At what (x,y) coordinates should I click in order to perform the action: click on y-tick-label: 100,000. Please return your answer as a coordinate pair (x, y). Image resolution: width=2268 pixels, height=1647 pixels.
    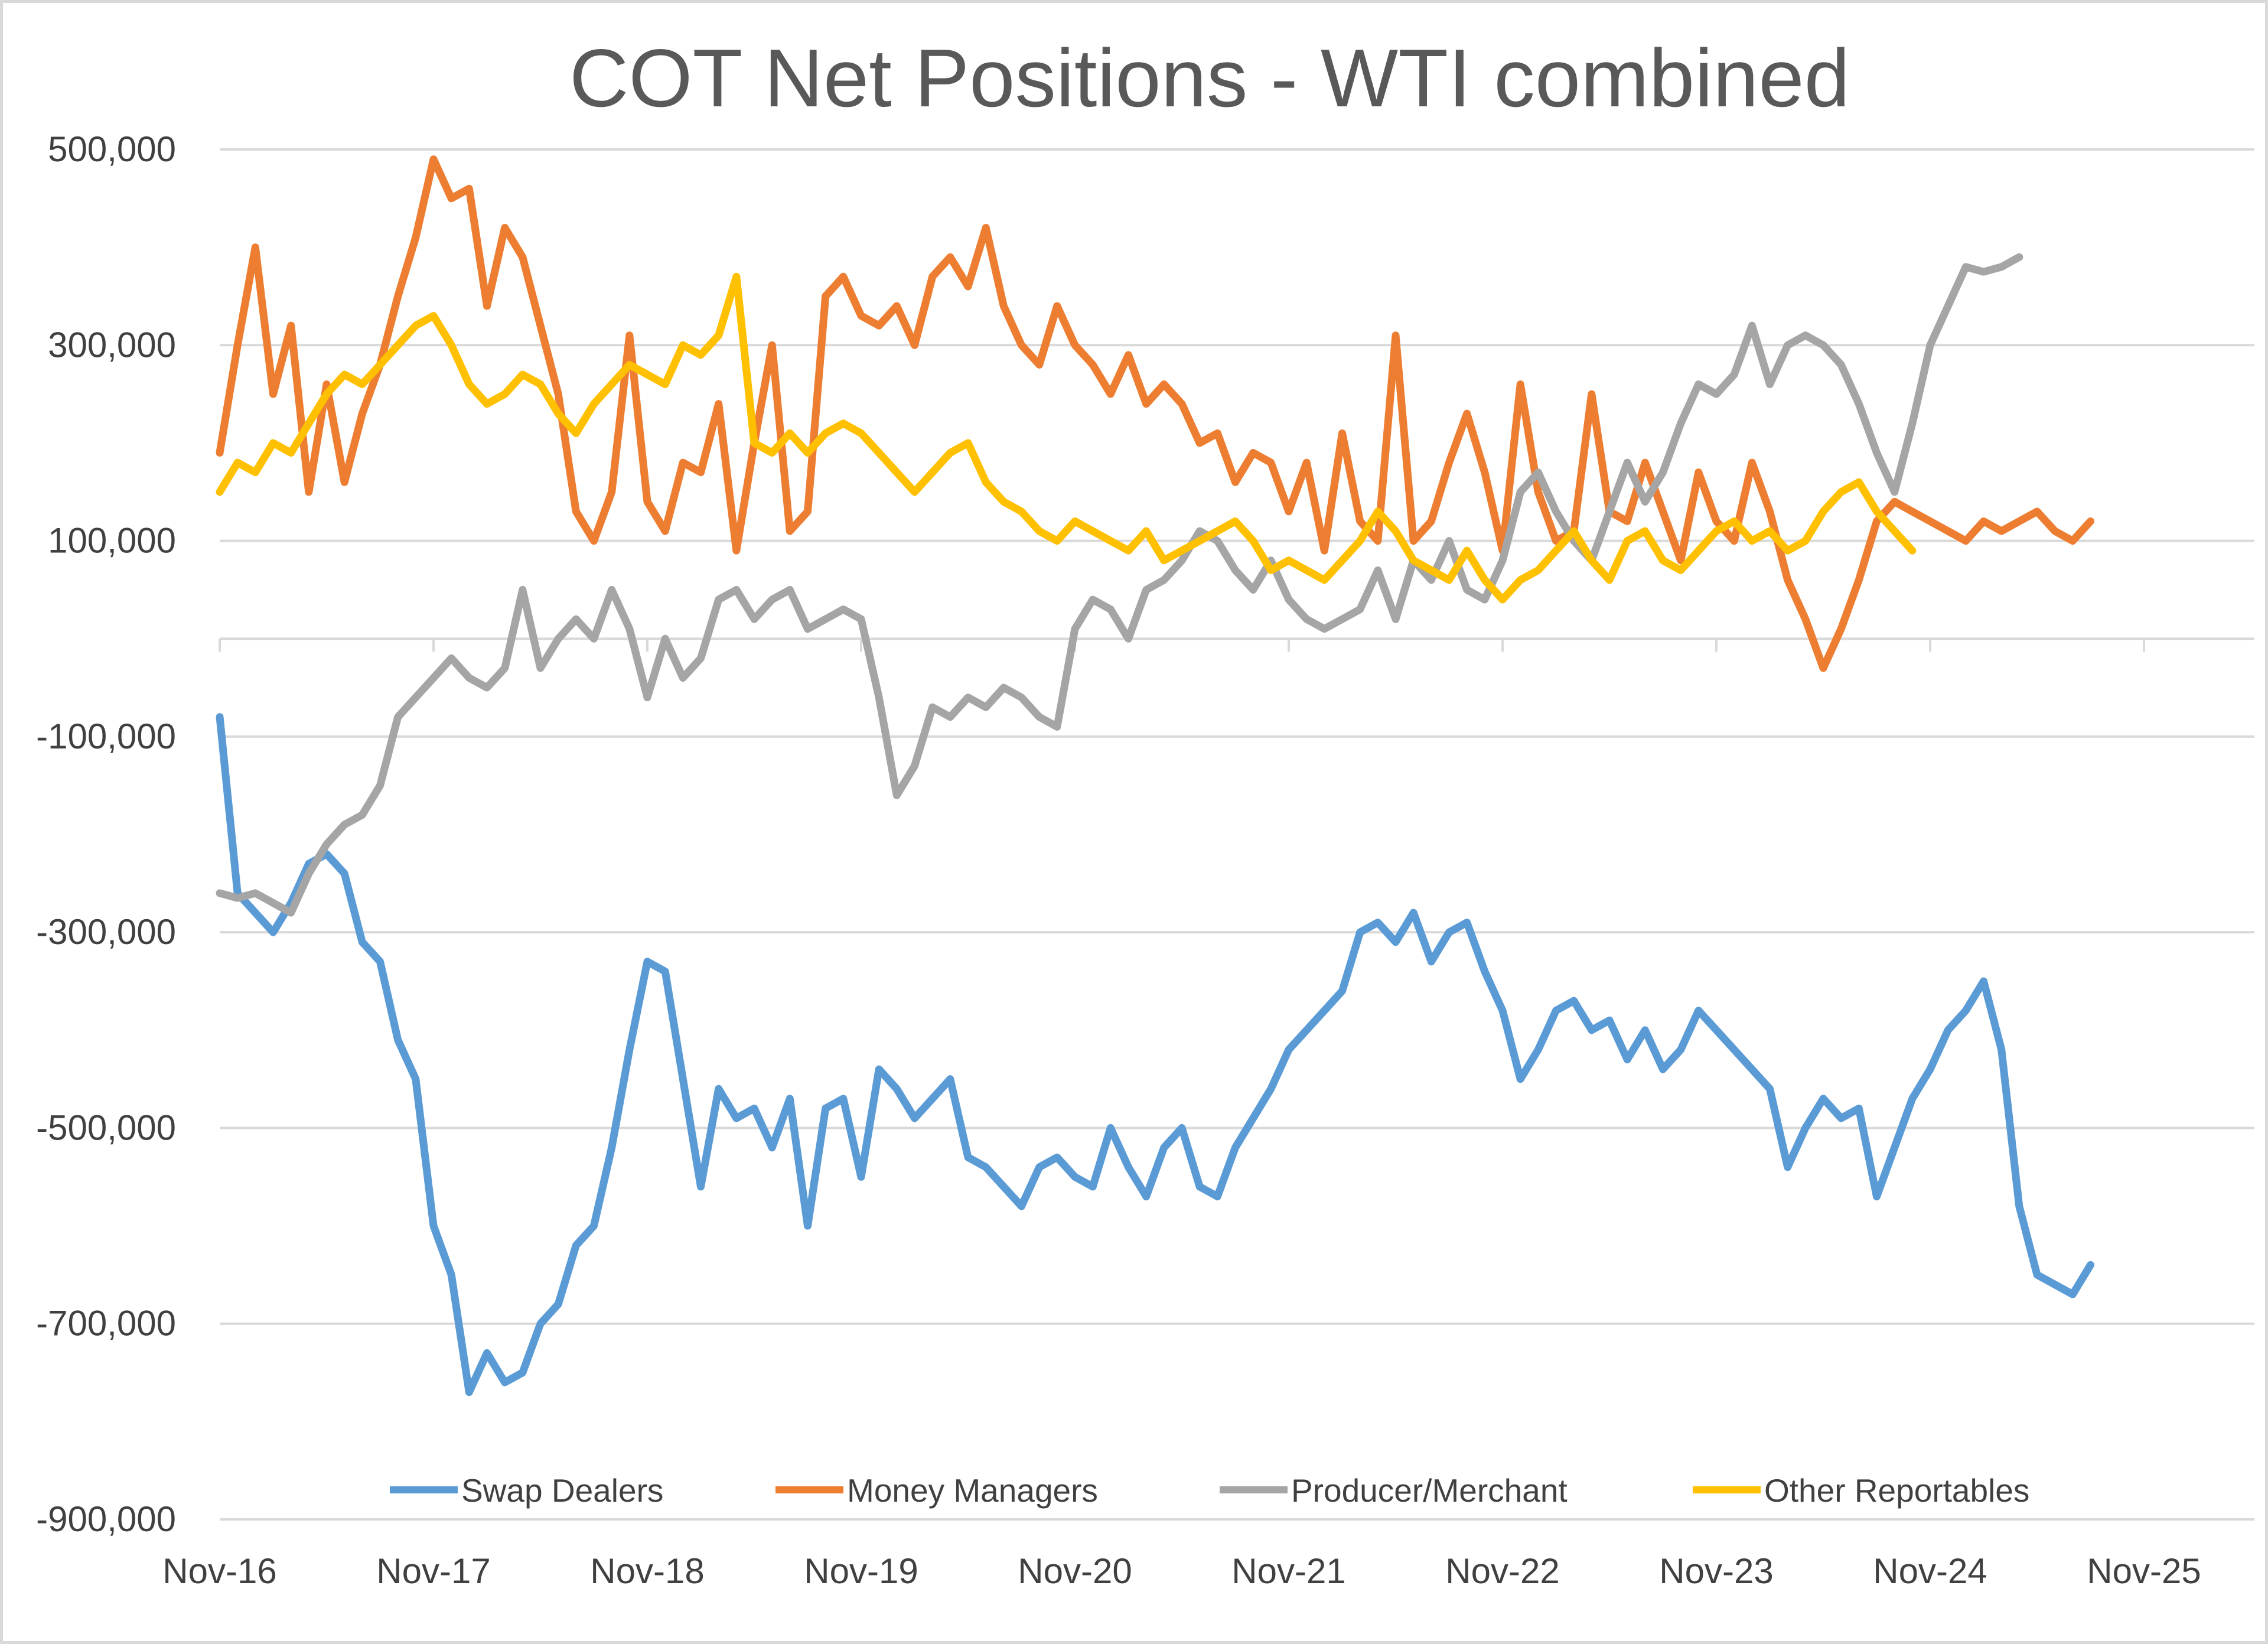
    Looking at the image, I should click on (112, 541).